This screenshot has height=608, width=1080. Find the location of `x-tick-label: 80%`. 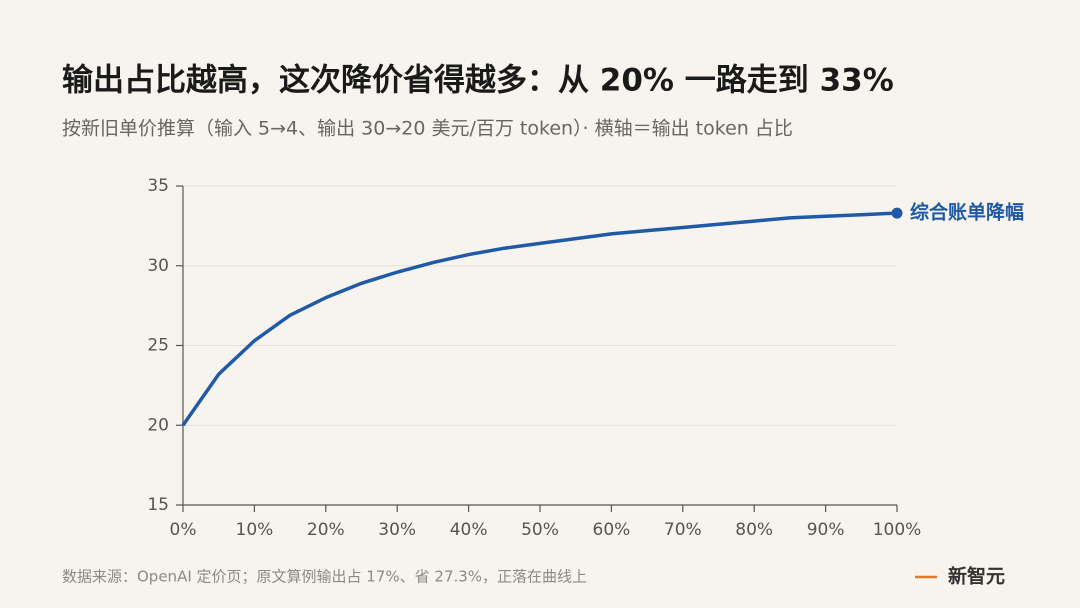

x-tick-label: 80% is located at coordinates (754, 530).